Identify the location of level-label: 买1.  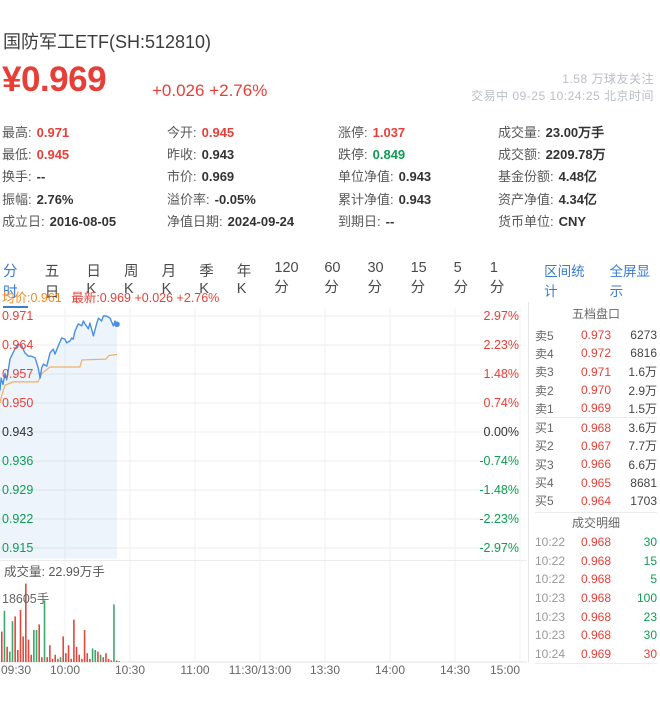
(544, 428).